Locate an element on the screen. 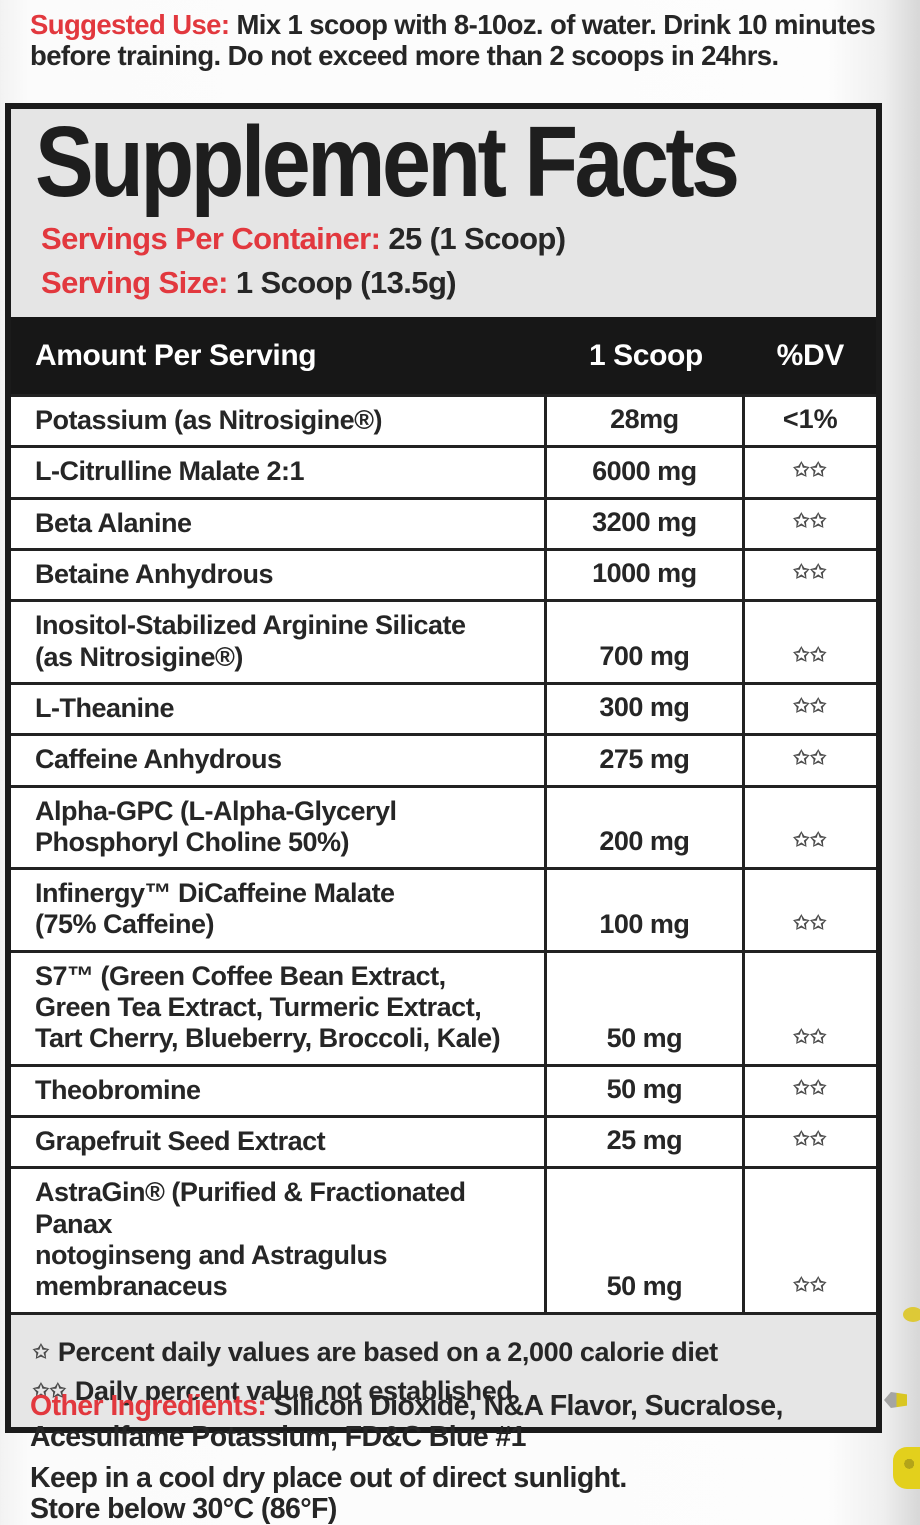 The image size is (920, 1525). header-1-scoop: 1 Scoop is located at coordinates (645, 356).